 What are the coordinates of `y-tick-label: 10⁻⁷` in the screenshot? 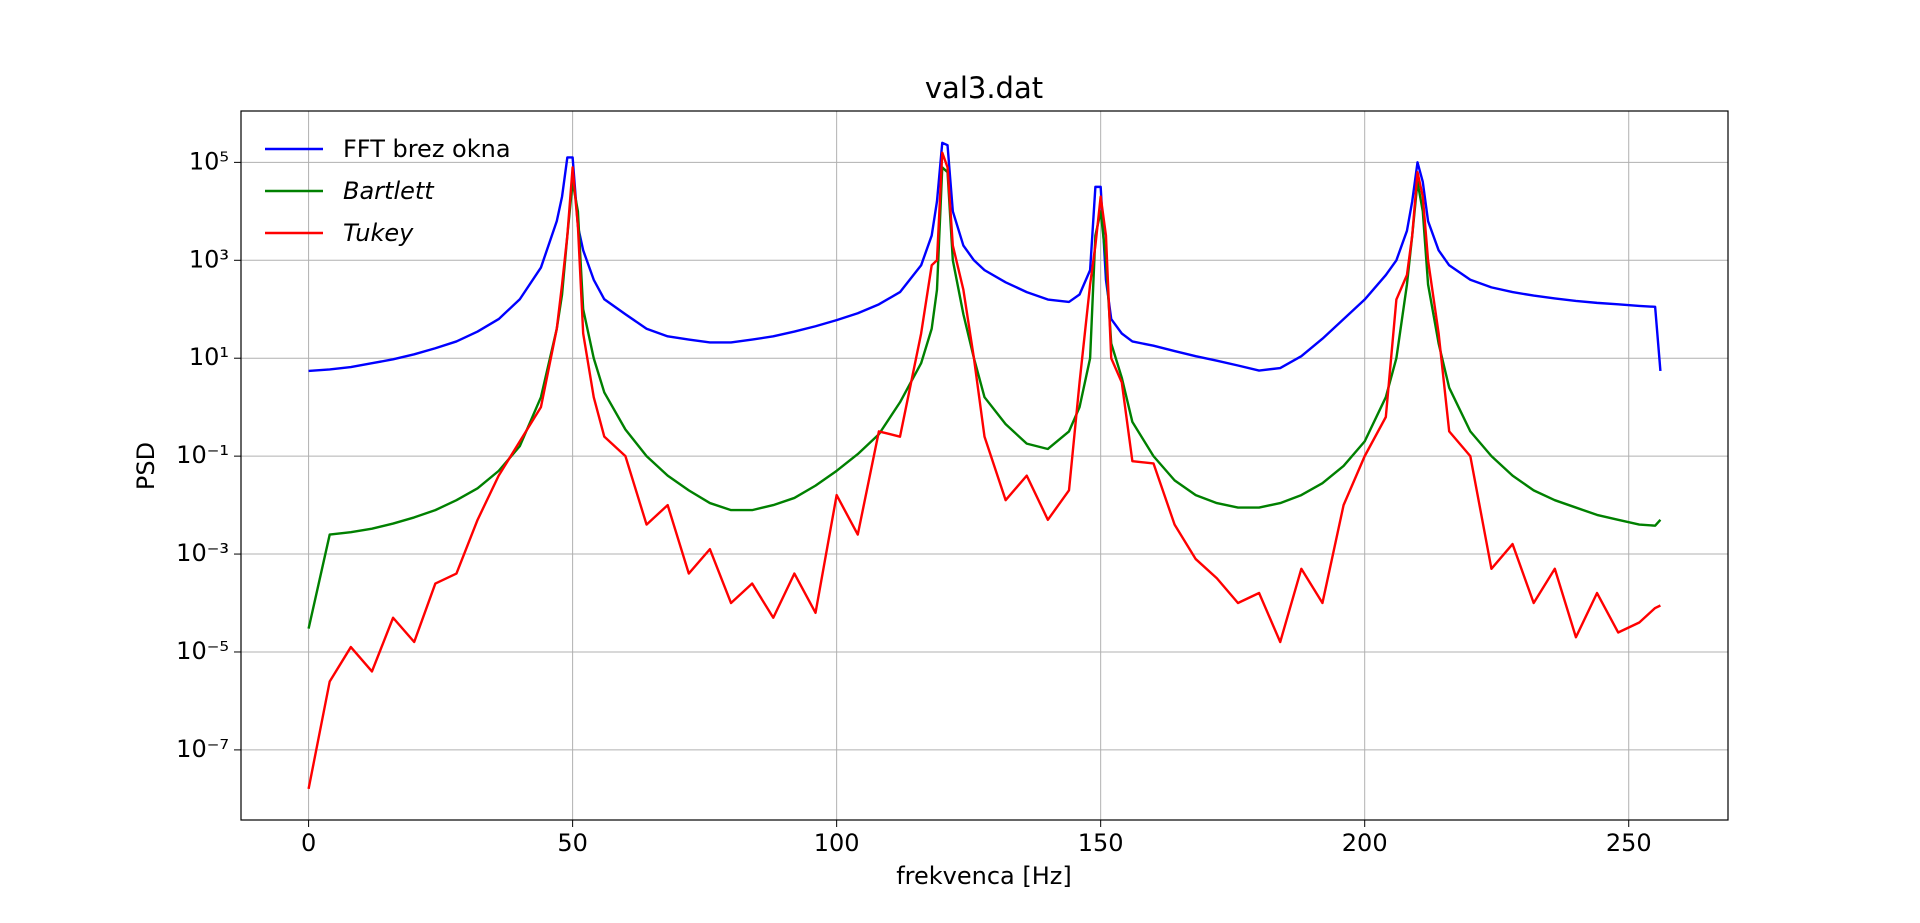 It's located at (202, 749).